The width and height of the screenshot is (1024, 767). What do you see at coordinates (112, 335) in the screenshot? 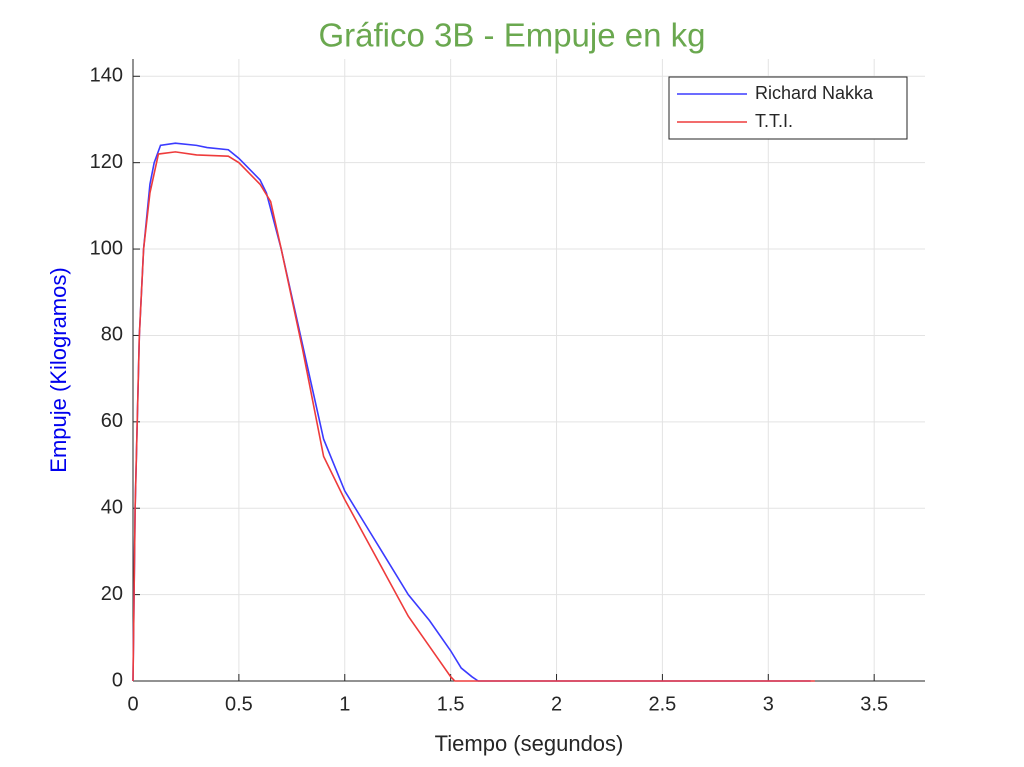
I see `y-tick-label: 80` at bounding box center [112, 335].